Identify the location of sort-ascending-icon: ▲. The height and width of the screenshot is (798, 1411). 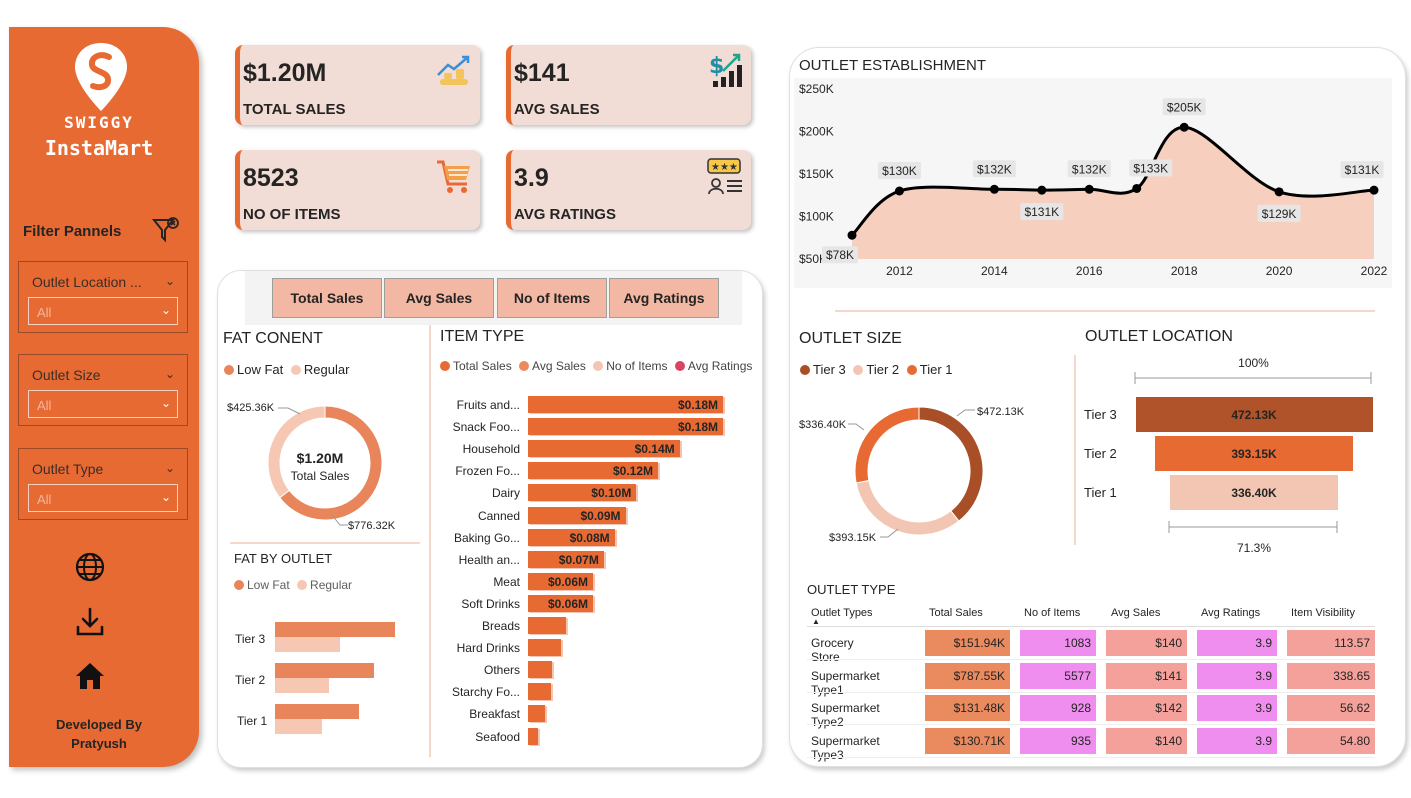
(816, 621).